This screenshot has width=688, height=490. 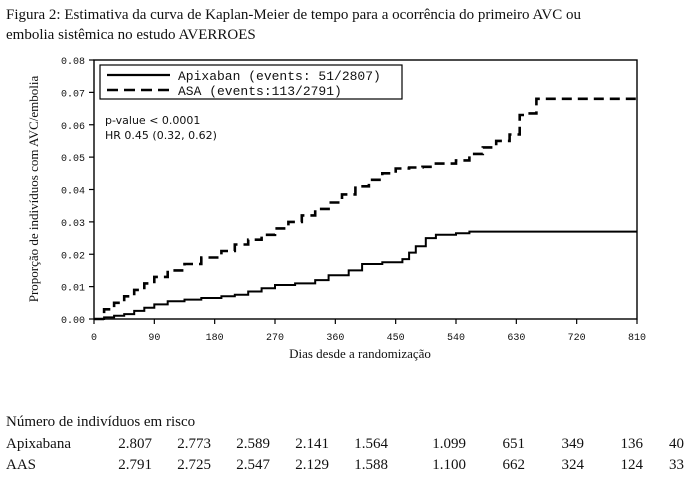 I want to click on risk-value: 40, so click(x=676, y=444).